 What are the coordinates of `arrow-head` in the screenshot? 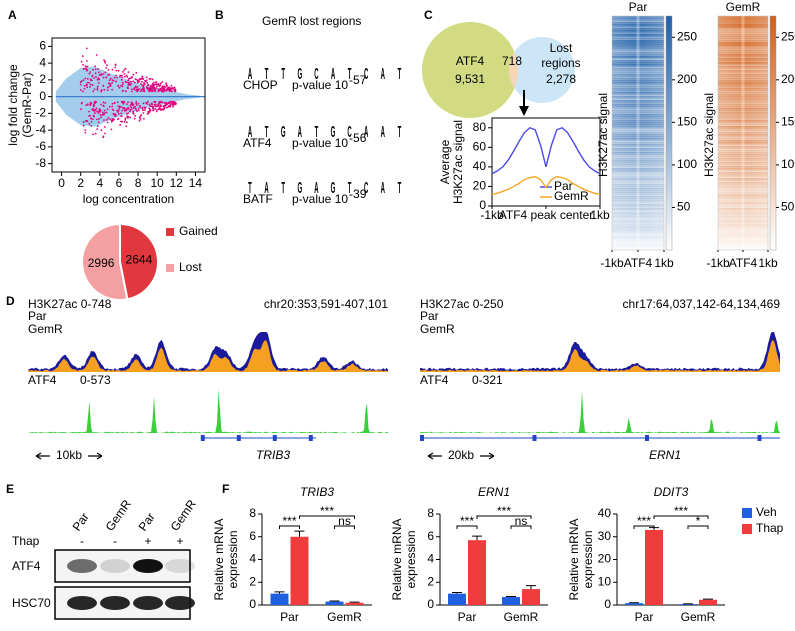 It's located at (524, 111).